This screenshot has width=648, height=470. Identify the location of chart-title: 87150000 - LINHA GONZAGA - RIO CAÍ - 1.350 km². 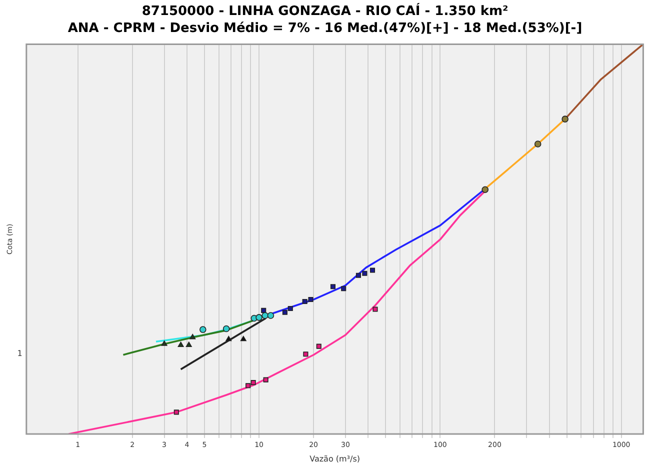
(325, 11).